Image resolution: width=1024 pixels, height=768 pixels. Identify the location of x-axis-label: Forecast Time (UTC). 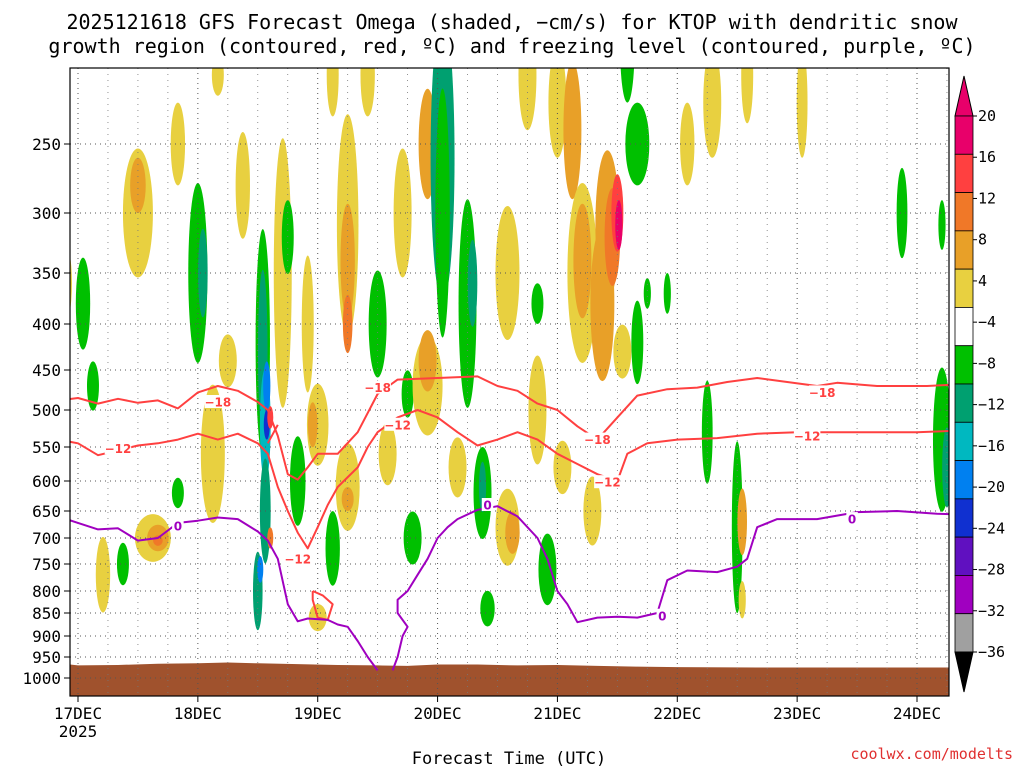
(509, 758).